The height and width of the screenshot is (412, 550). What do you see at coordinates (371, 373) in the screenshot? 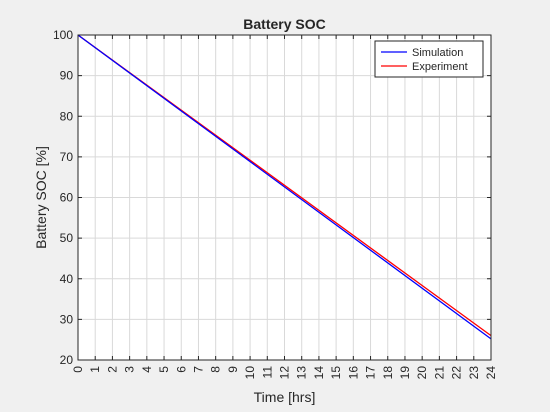
I see `x-tick-label: 17` at bounding box center [371, 373].